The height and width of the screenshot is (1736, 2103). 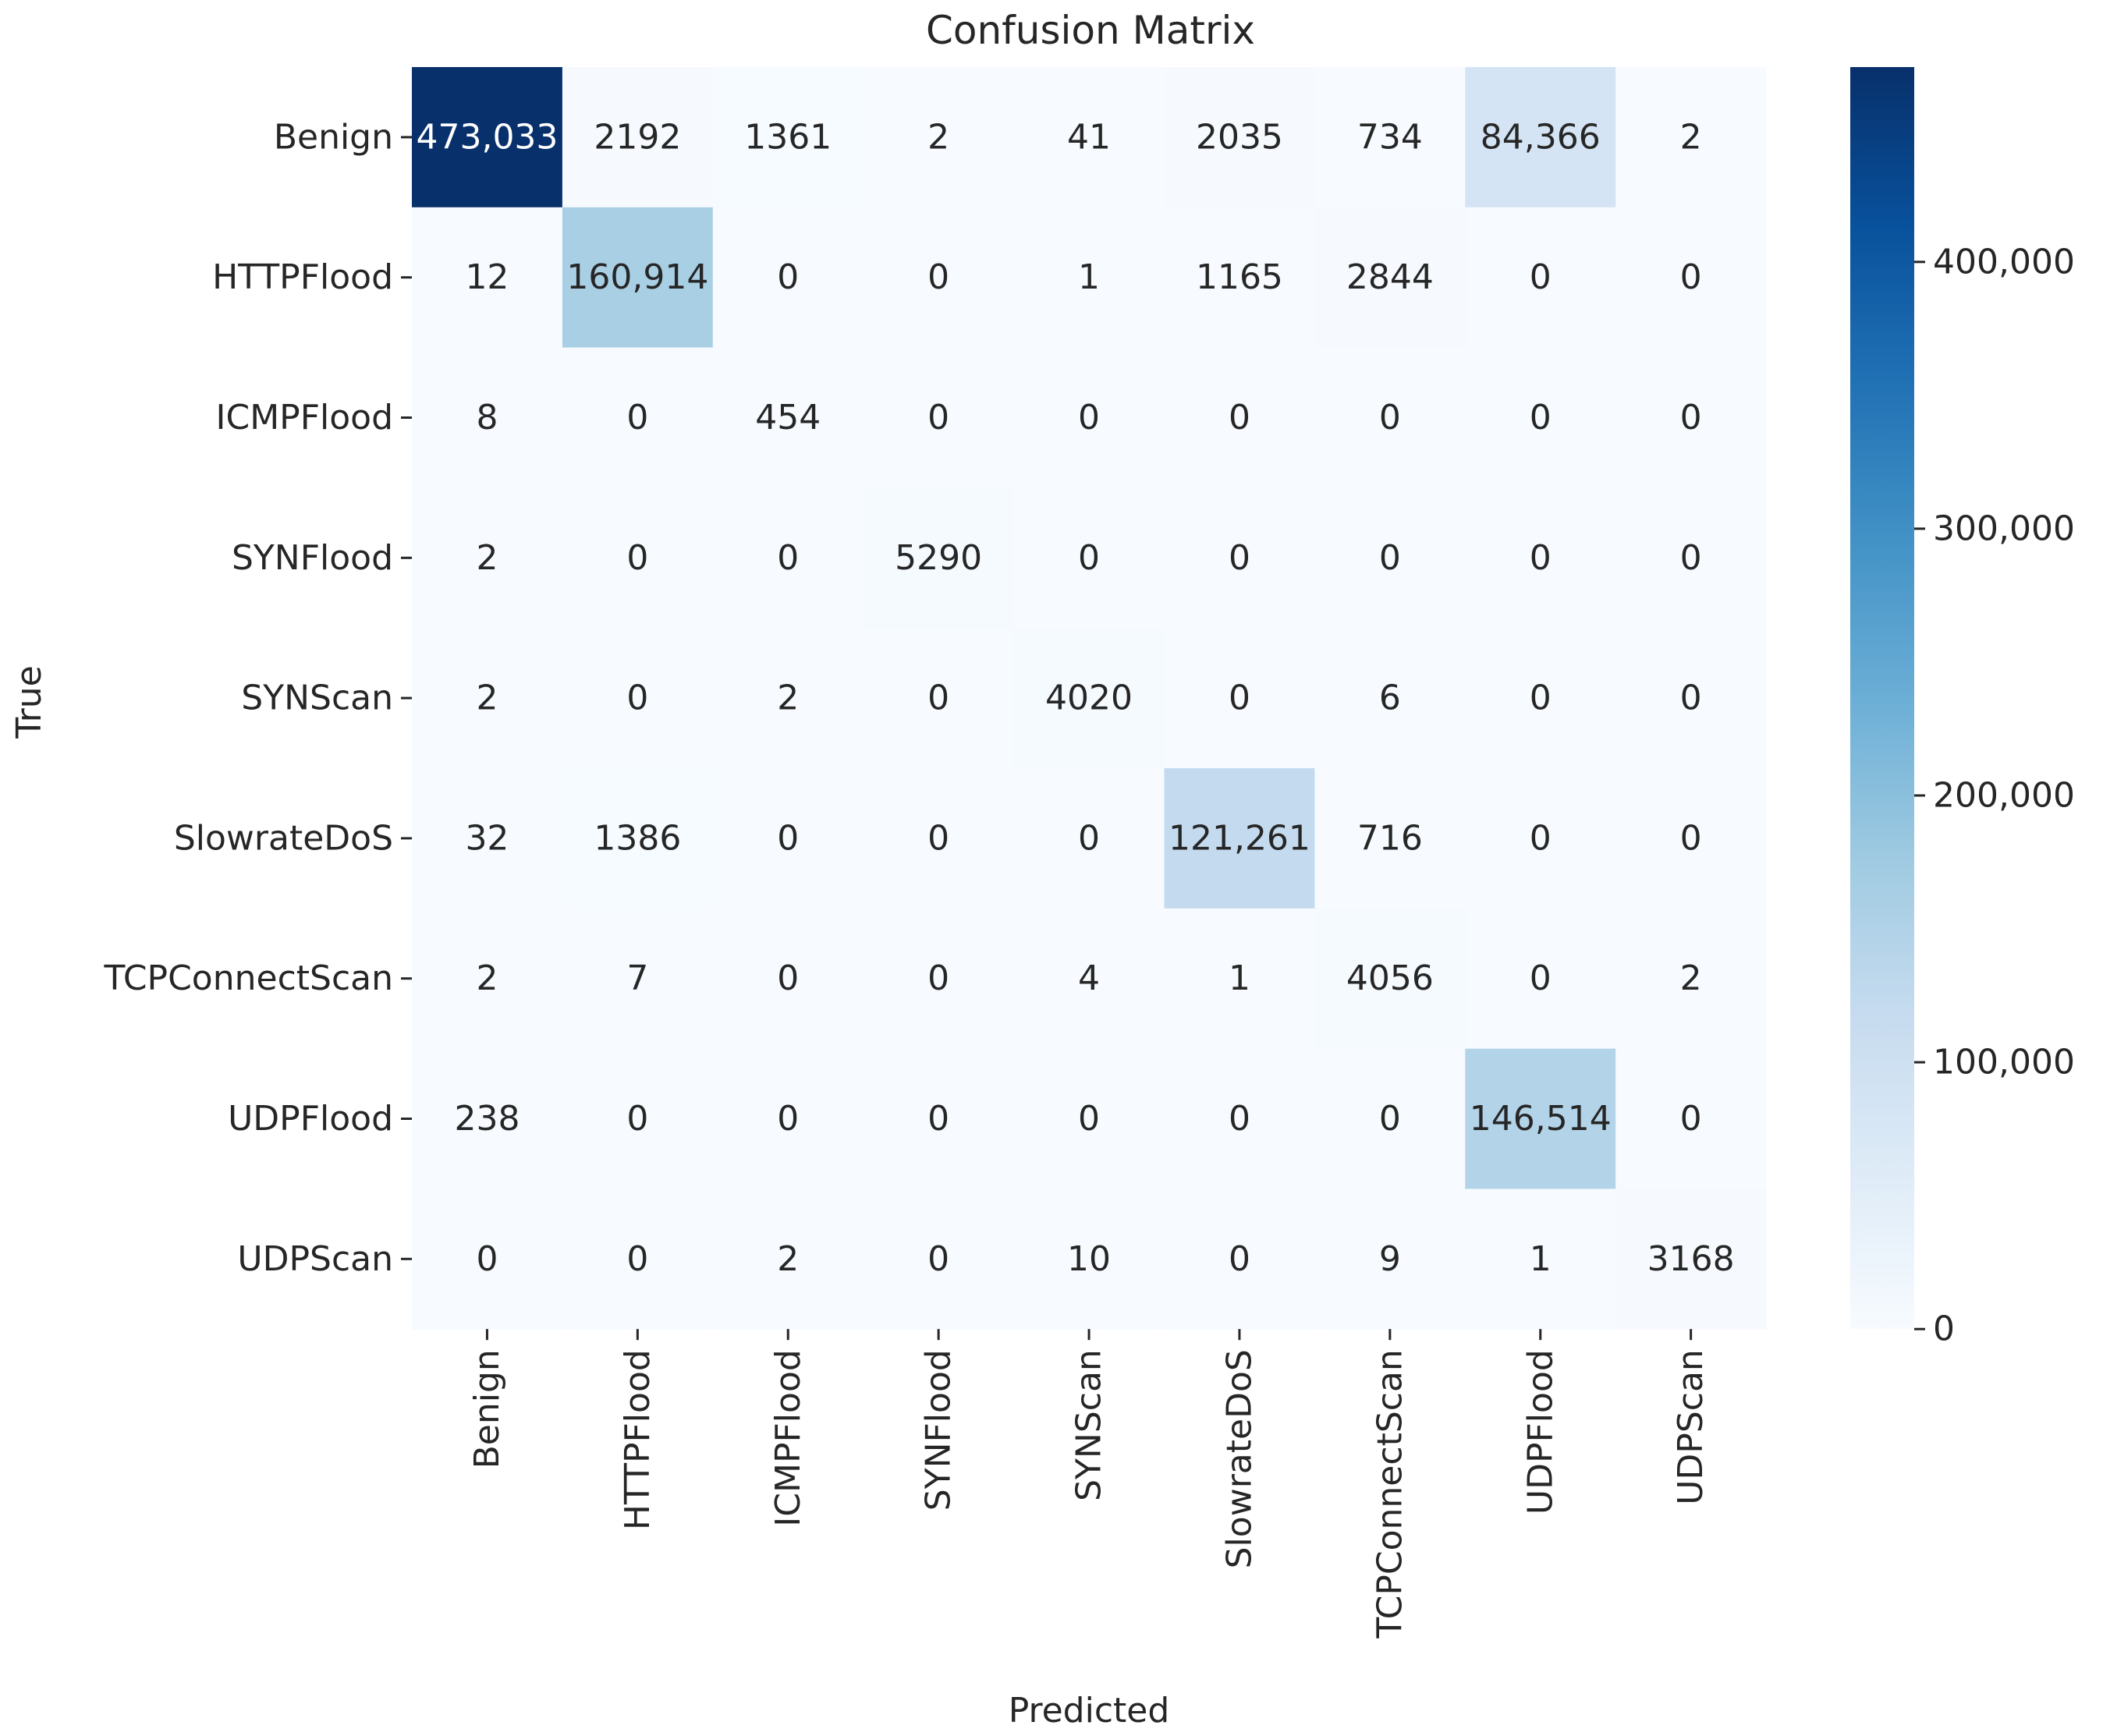 I want to click on heatmap-cell-label: 473,033, so click(x=487, y=137).